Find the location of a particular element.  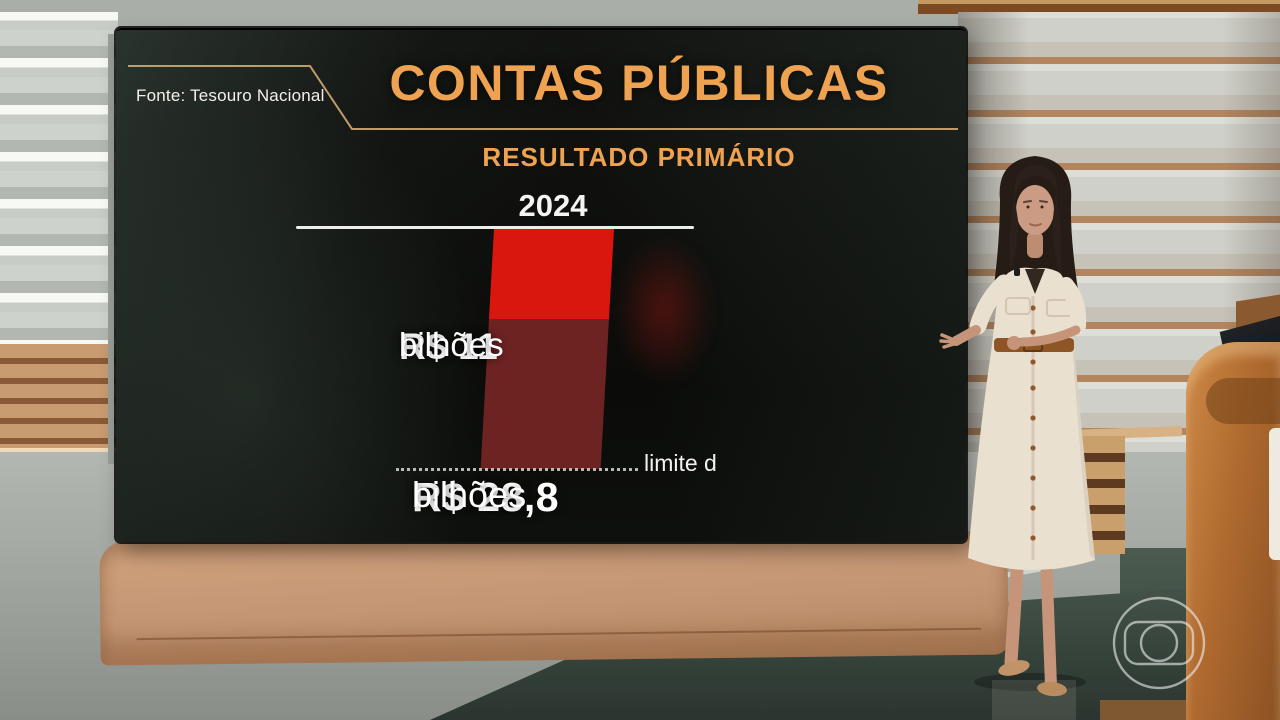

chart-year-label: 2024 is located at coordinates (553, 205).